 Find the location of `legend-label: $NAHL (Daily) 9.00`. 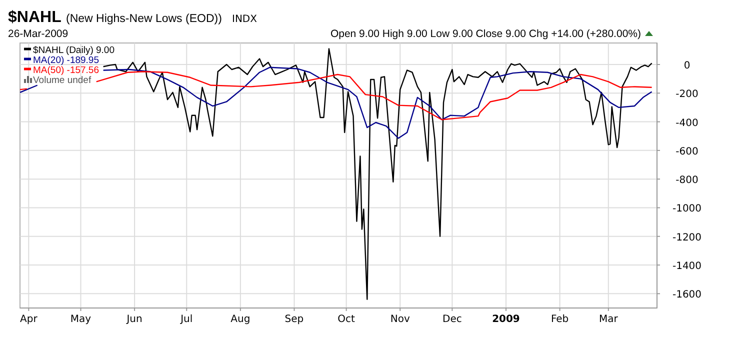

legend-label: $NAHL (Daily) 9.00 is located at coordinates (73, 50).